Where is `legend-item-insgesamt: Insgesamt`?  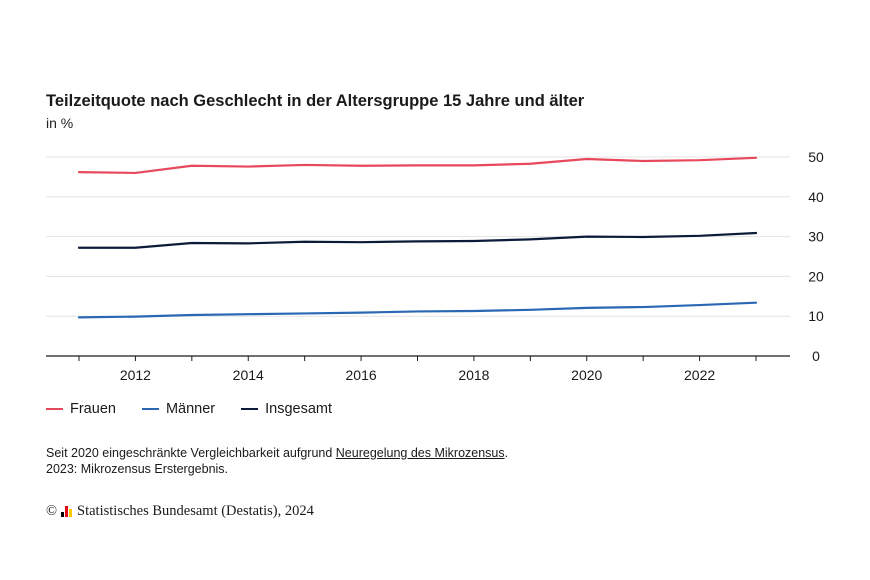 legend-item-insgesamt: Insgesamt is located at coordinates (286, 409).